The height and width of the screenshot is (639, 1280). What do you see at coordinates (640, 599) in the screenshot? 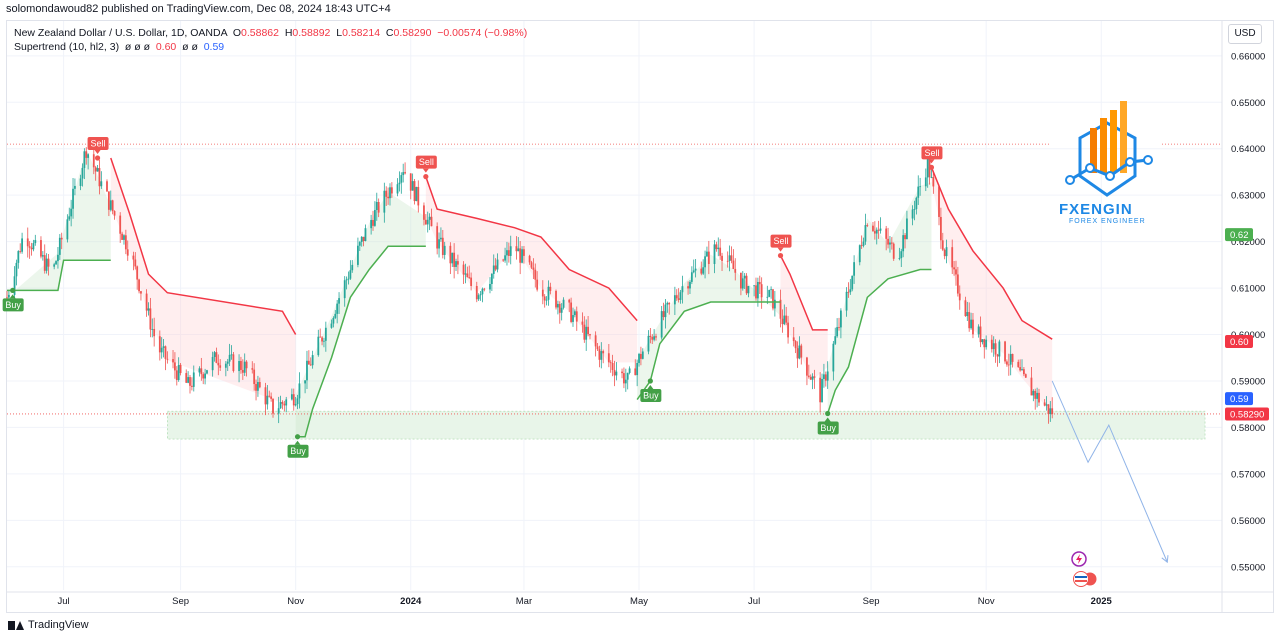
I see `time-axis: Jul Sep Nov 2024 Mar May Jul Sep Nov 2025` at bounding box center [640, 599].